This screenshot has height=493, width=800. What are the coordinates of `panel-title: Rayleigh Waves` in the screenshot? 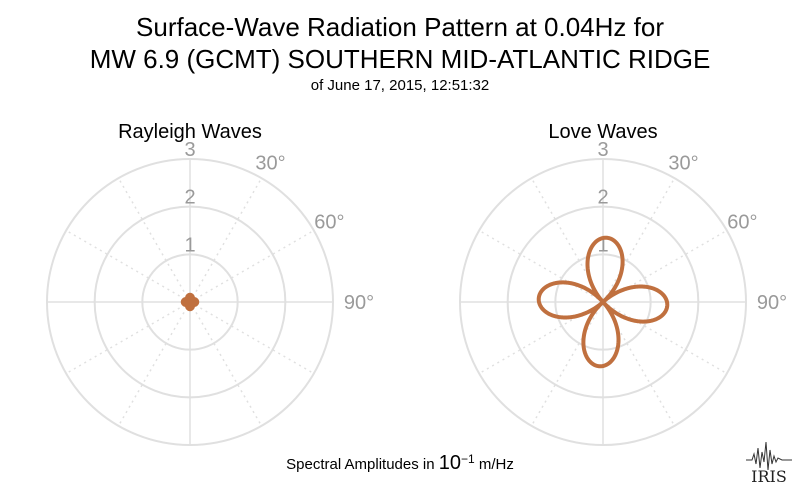 It's located at (190, 132).